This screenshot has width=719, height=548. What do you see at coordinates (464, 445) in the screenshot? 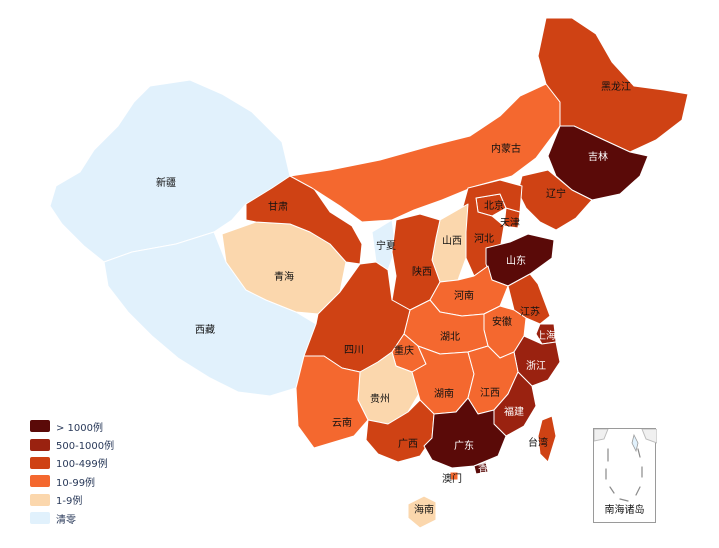
I see `province-label-广东: 广东` at bounding box center [464, 445].